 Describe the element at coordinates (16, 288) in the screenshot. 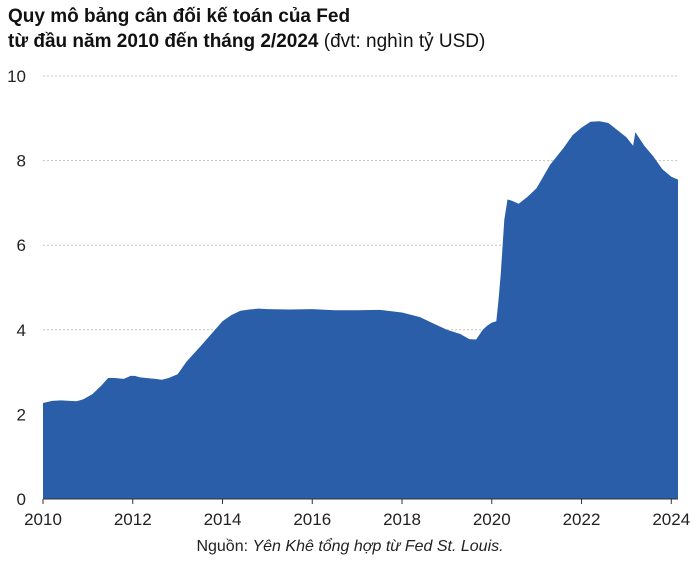

I see `y-axis-ticks: 0 2 4 6 8 10` at that location.